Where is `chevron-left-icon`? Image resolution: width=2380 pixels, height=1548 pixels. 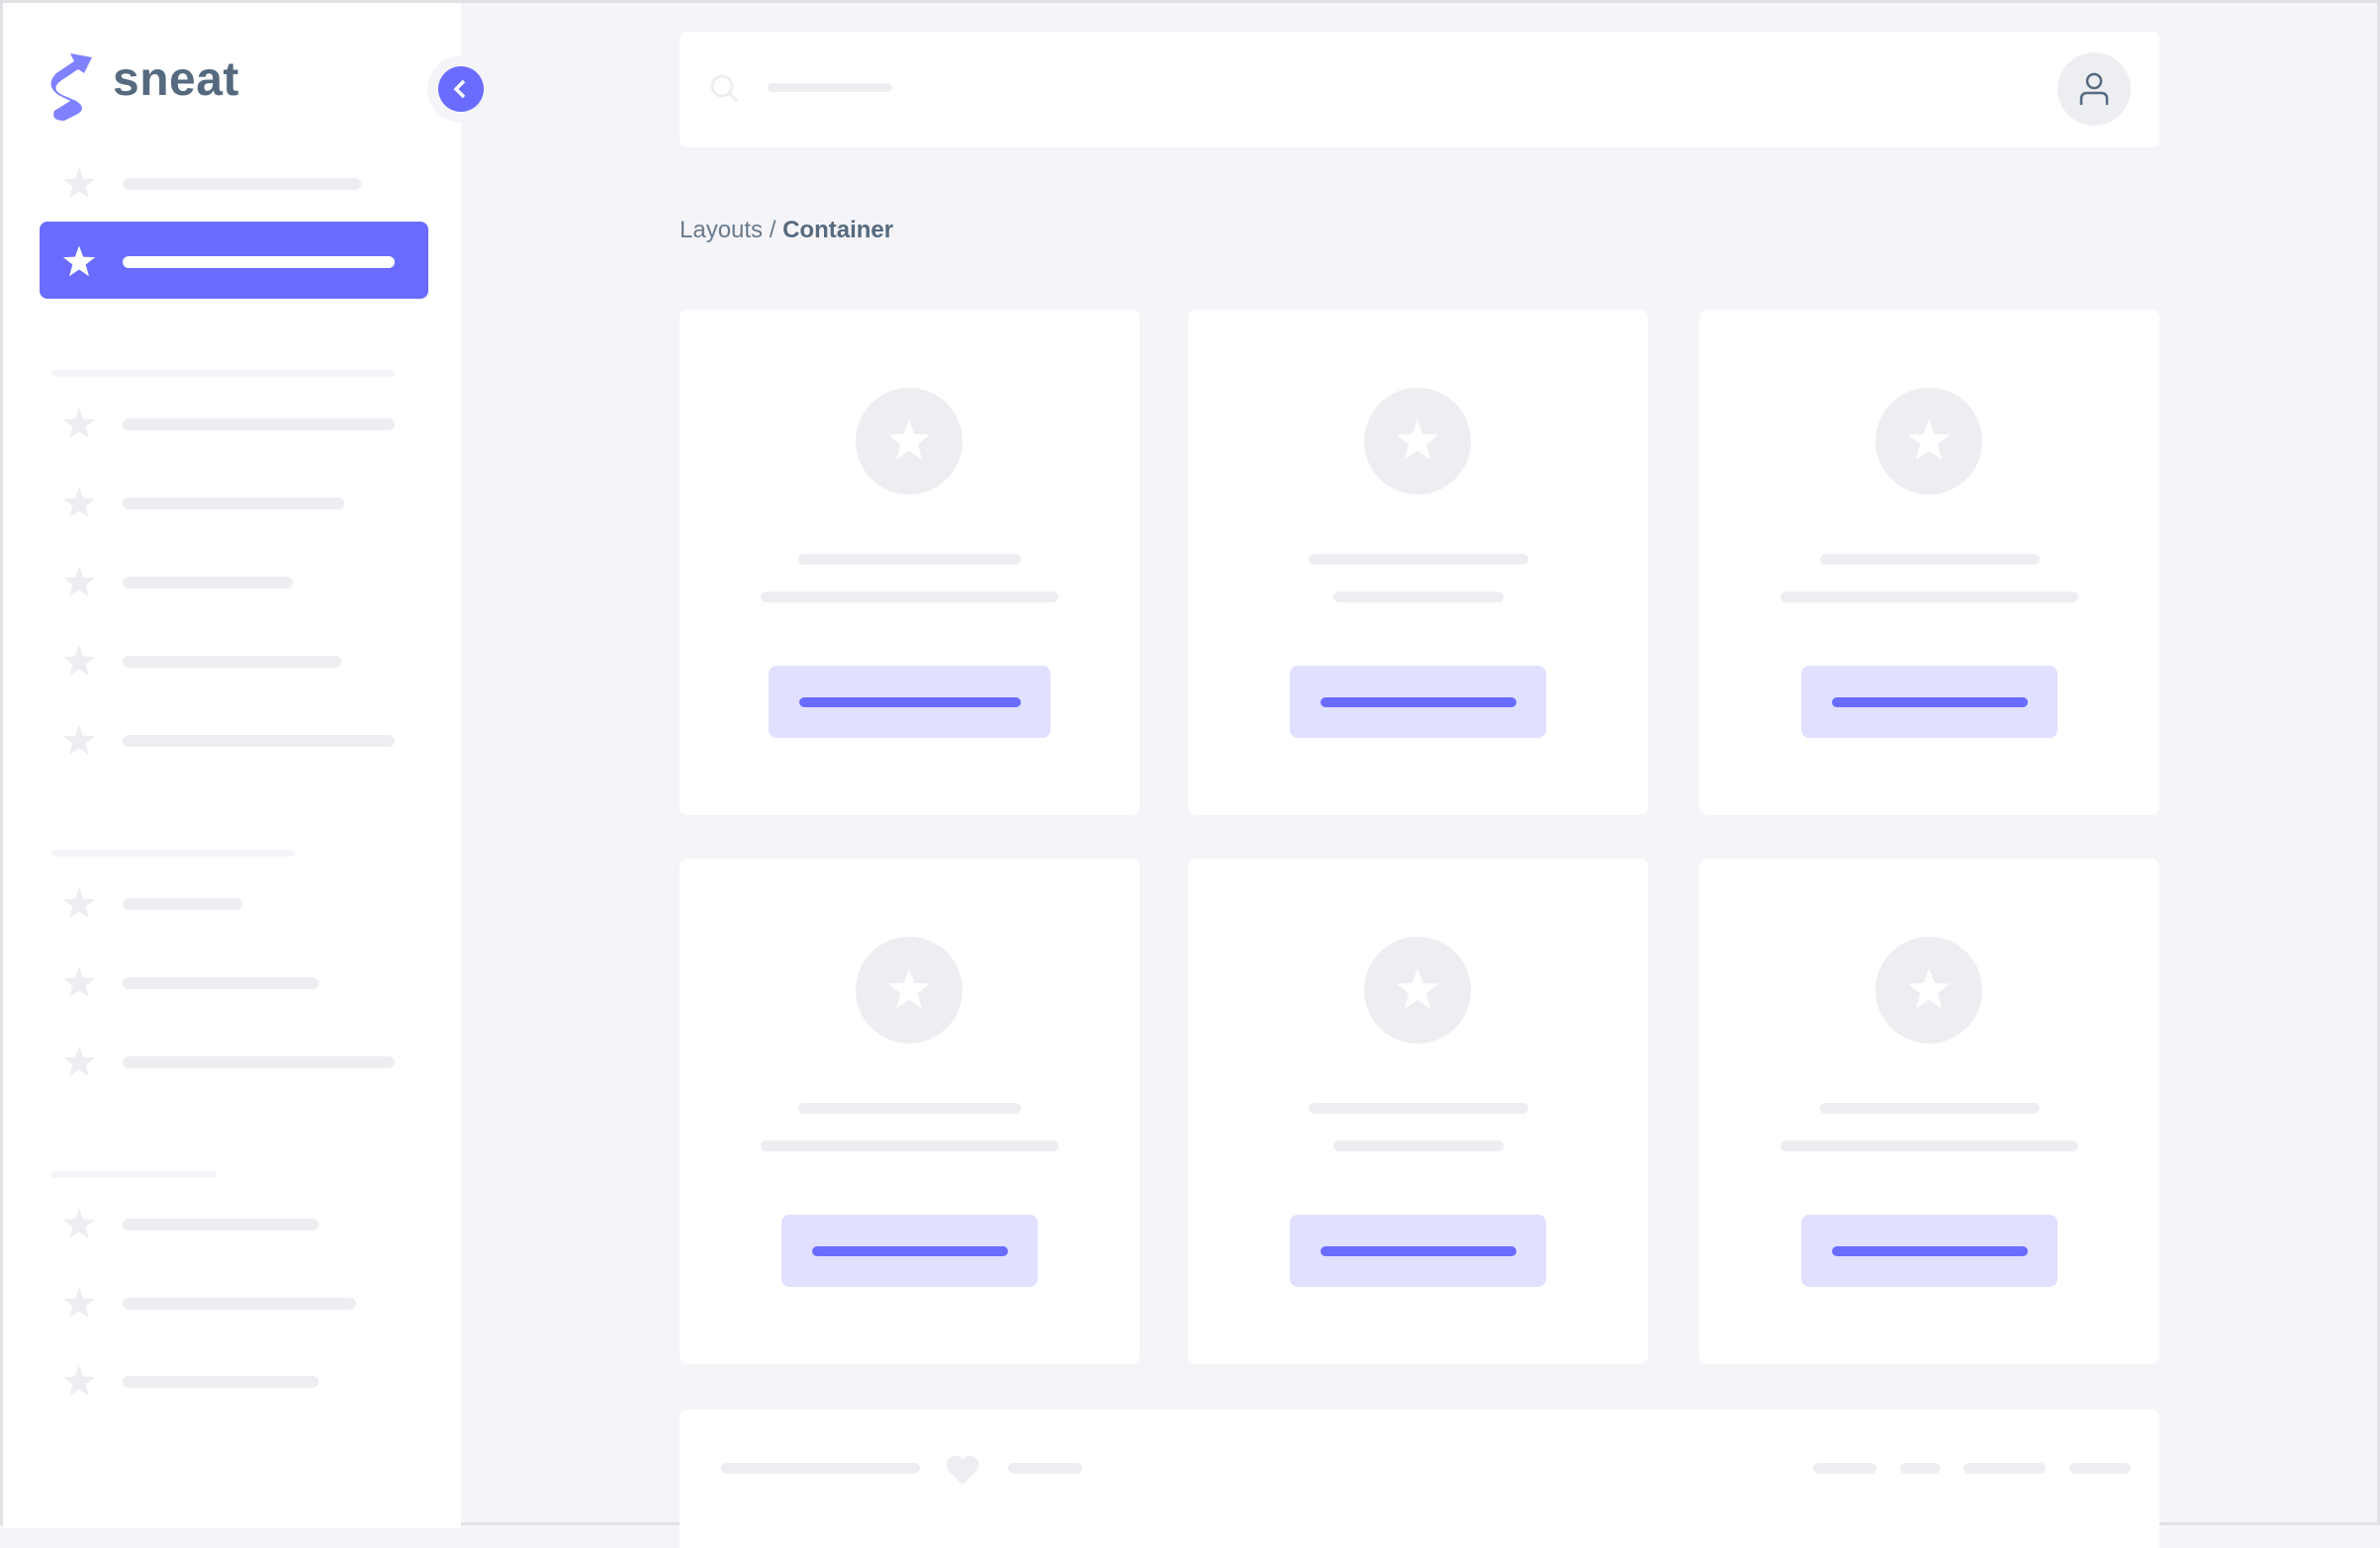 chevron-left-icon is located at coordinates (459, 89).